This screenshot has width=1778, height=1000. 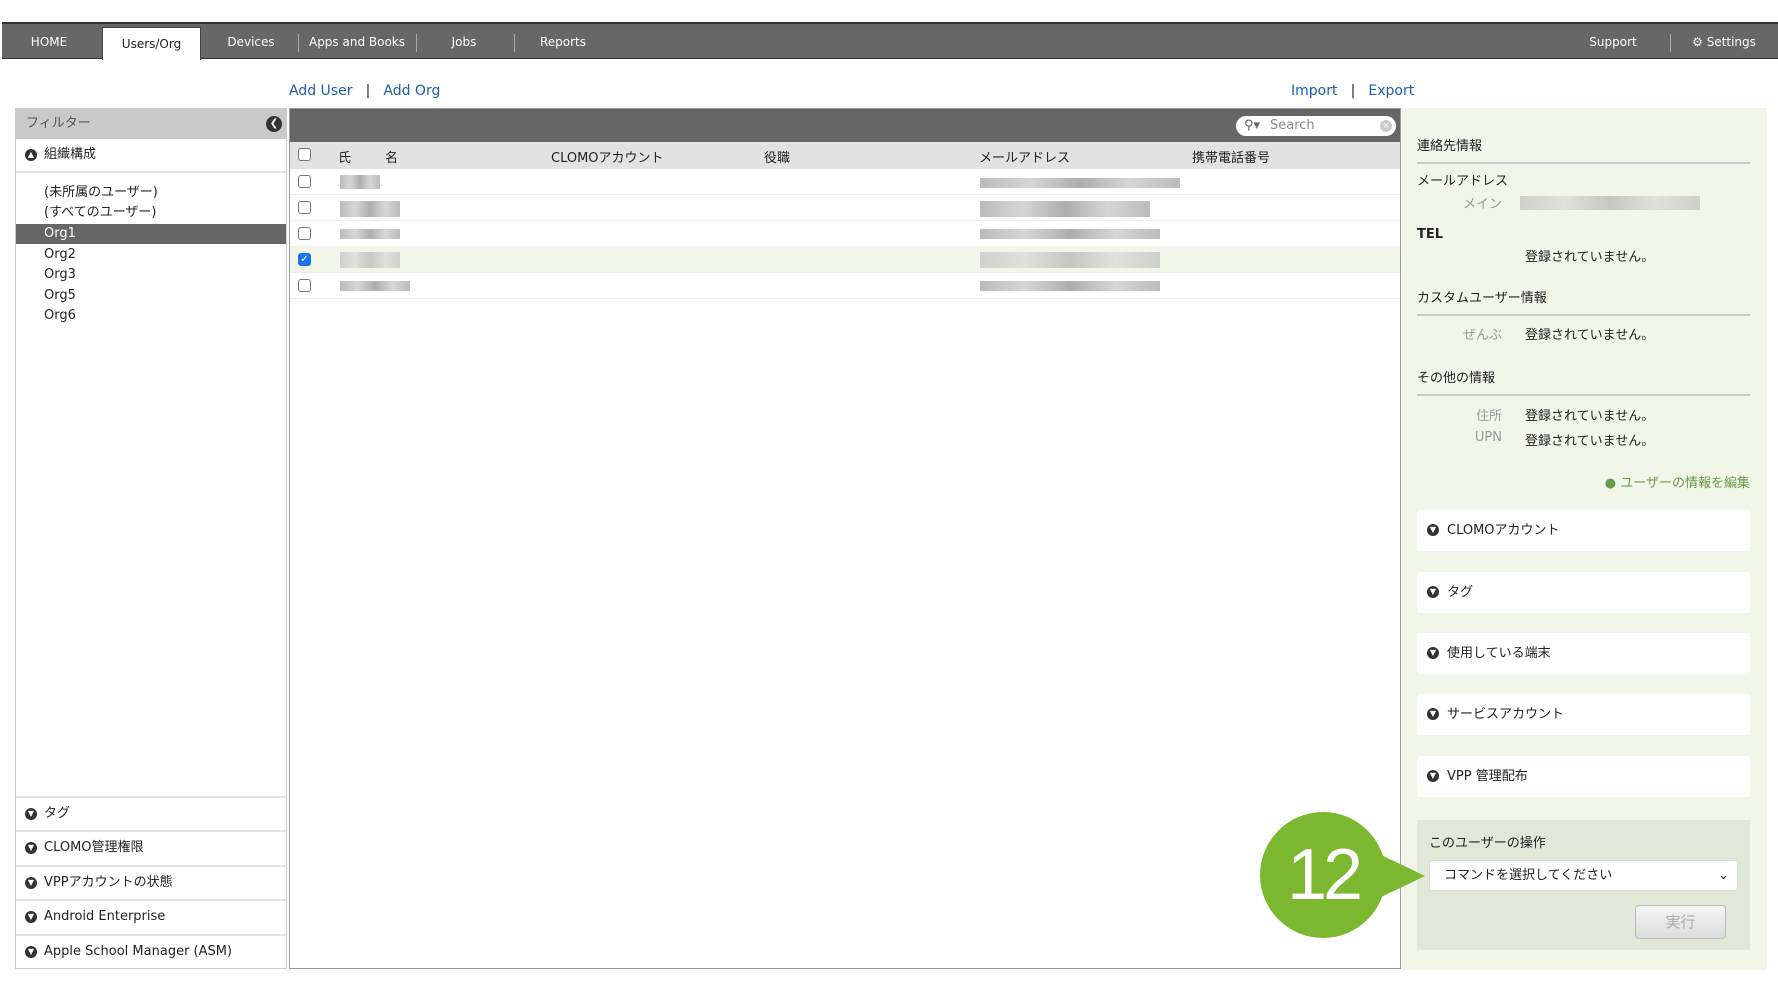 I want to click on section-label: CLOMO管理権限, so click(x=94, y=847).